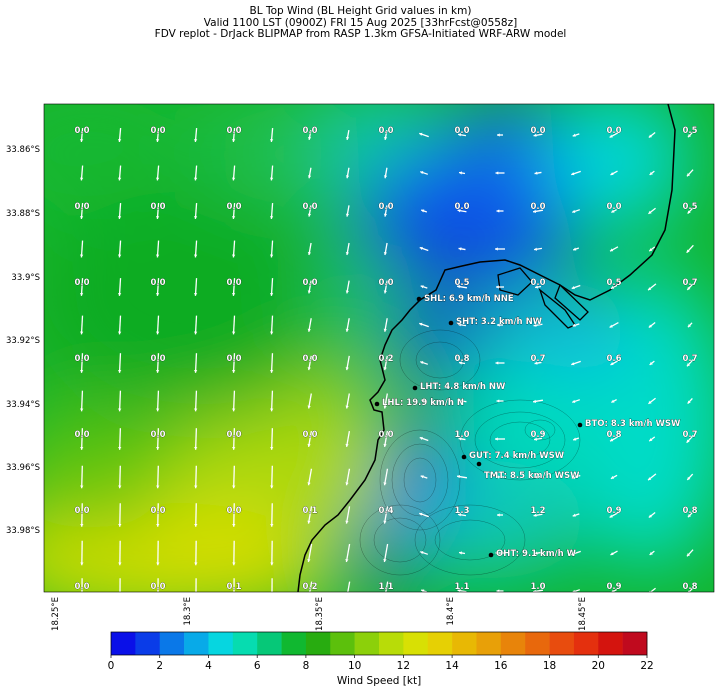 This screenshot has height=692, width=721. Describe the element at coordinates (469, 299) in the screenshot. I see `station-label: SHL: 6.9 km/h NNE` at that location.